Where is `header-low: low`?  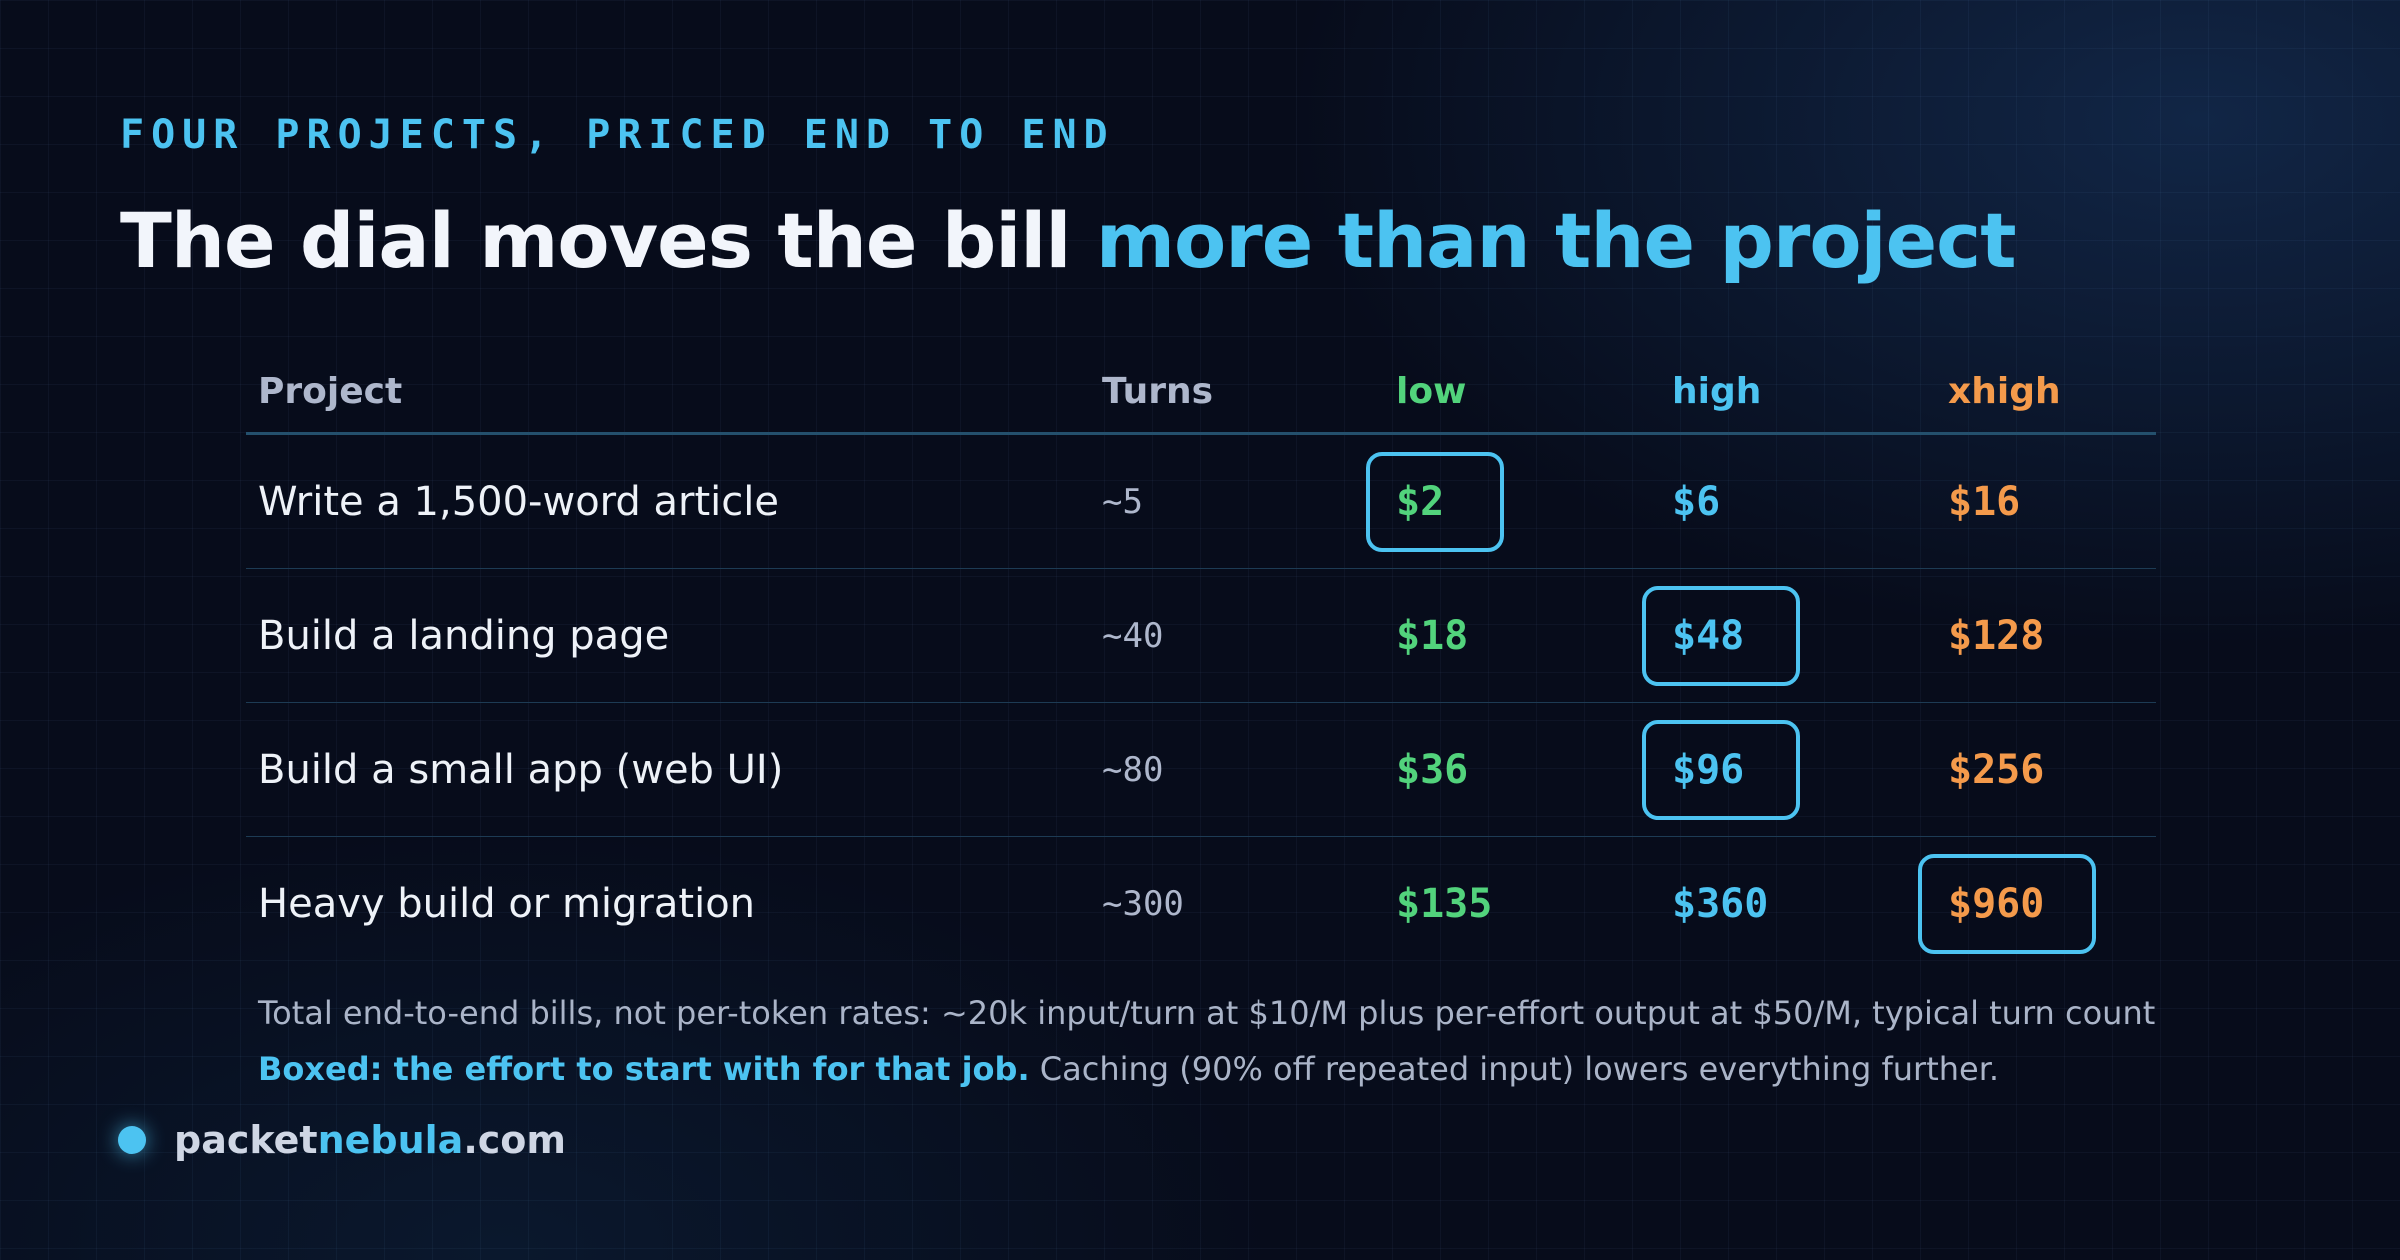
header-low: low is located at coordinates (1431, 391).